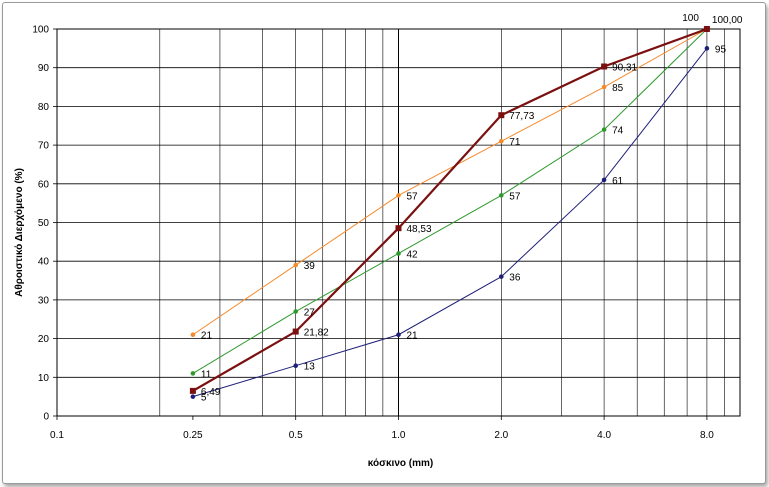 This screenshot has height=487, width=769. Describe the element at coordinates (618, 181) in the screenshot. I see `data-label: 61` at that location.